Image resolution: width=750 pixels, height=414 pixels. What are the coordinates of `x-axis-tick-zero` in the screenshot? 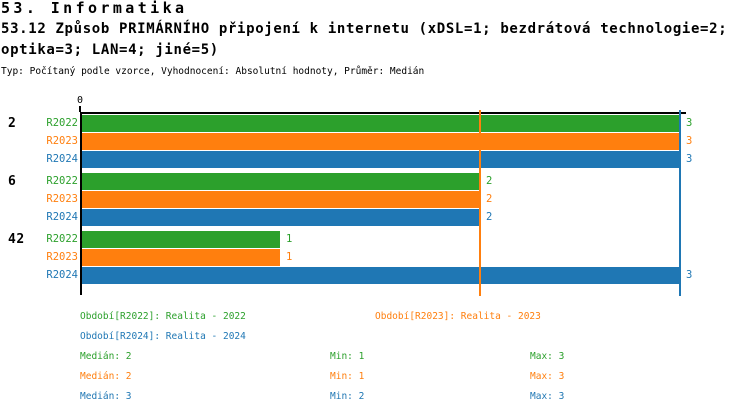 It's located at (80, 109).